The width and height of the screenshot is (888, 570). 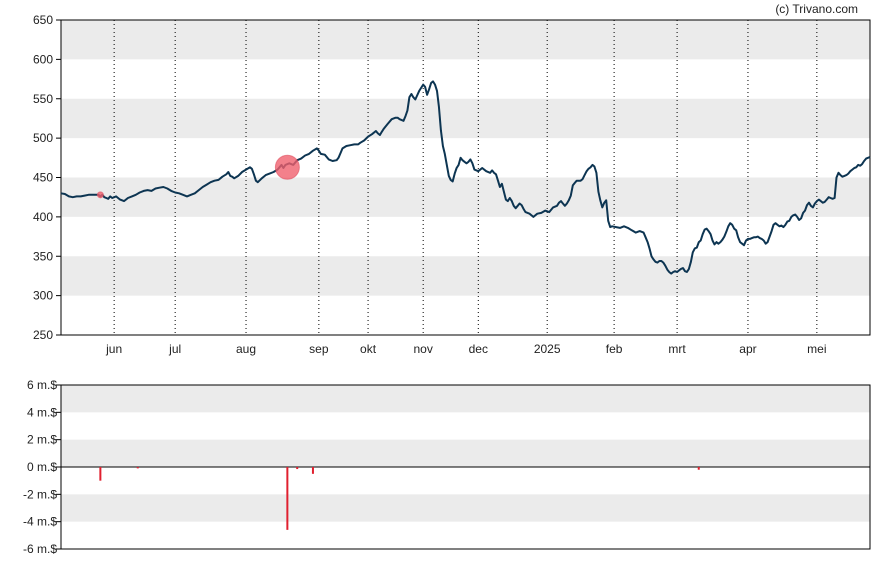 What do you see at coordinates (614, 349) in the screenshot?
I see `x-tick-label: feb` at bounding box center [614, 349].